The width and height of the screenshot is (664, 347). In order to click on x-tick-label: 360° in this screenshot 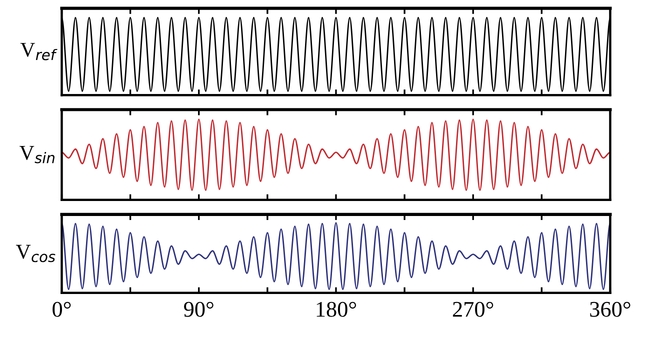, I will do `click(610, 309)`.